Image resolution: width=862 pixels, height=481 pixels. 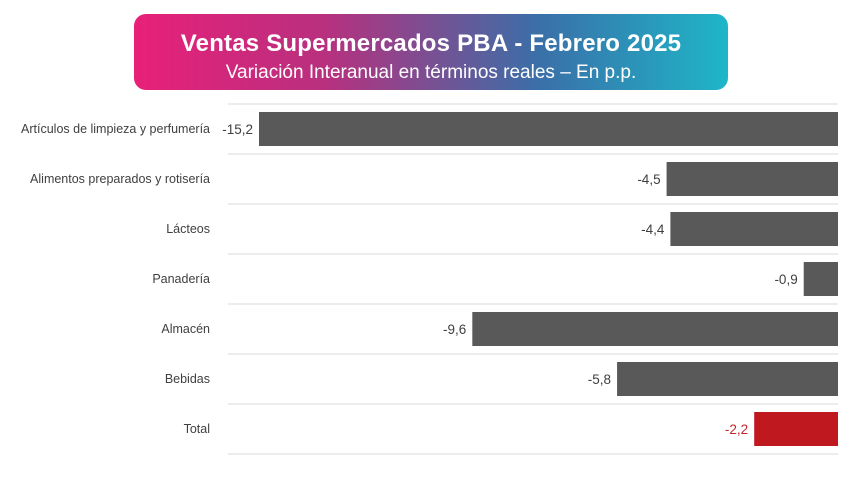 I want to click on value-label: -0,9, so click(x=785, y=279).